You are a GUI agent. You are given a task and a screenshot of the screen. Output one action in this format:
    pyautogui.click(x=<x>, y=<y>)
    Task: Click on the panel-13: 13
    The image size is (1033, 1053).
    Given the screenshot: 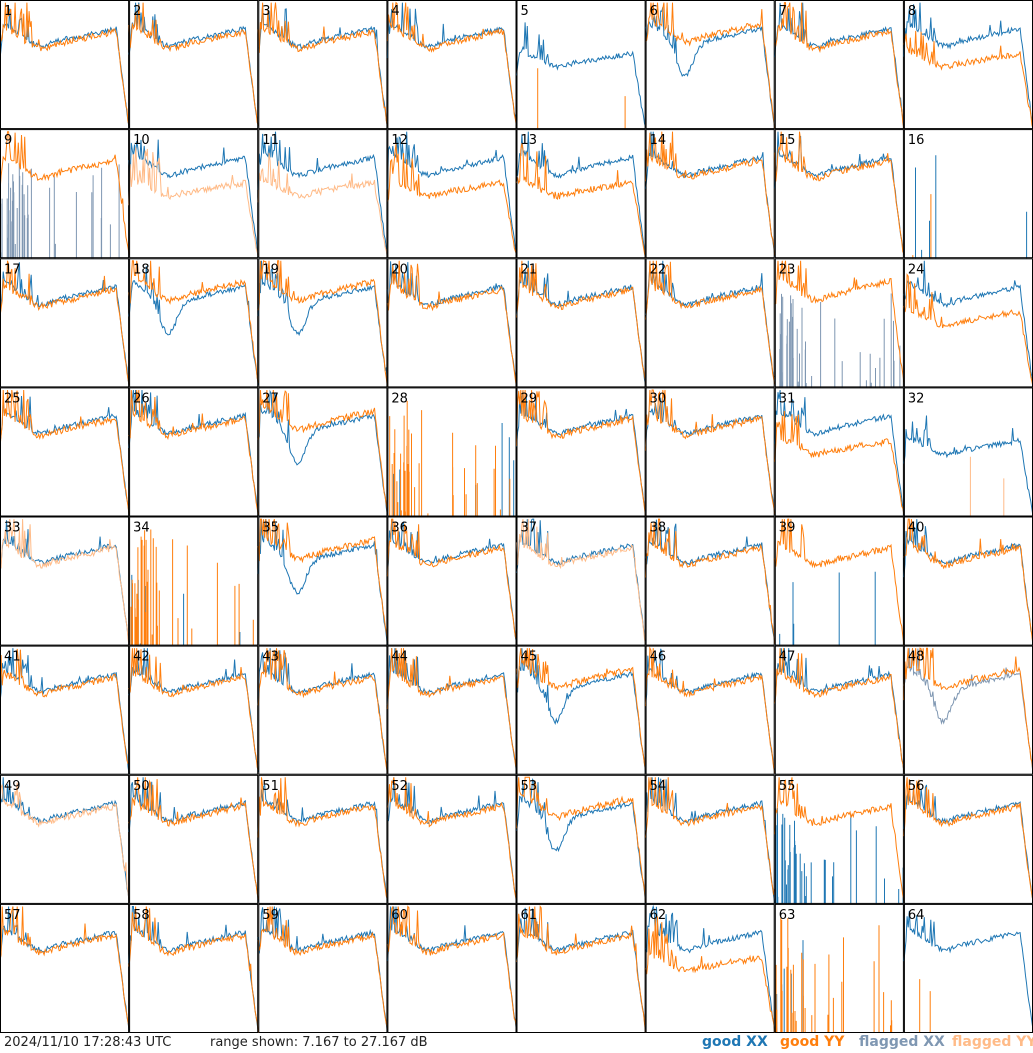 What is the action you would take?
    pyautogui.click(x=581, y=194)
    